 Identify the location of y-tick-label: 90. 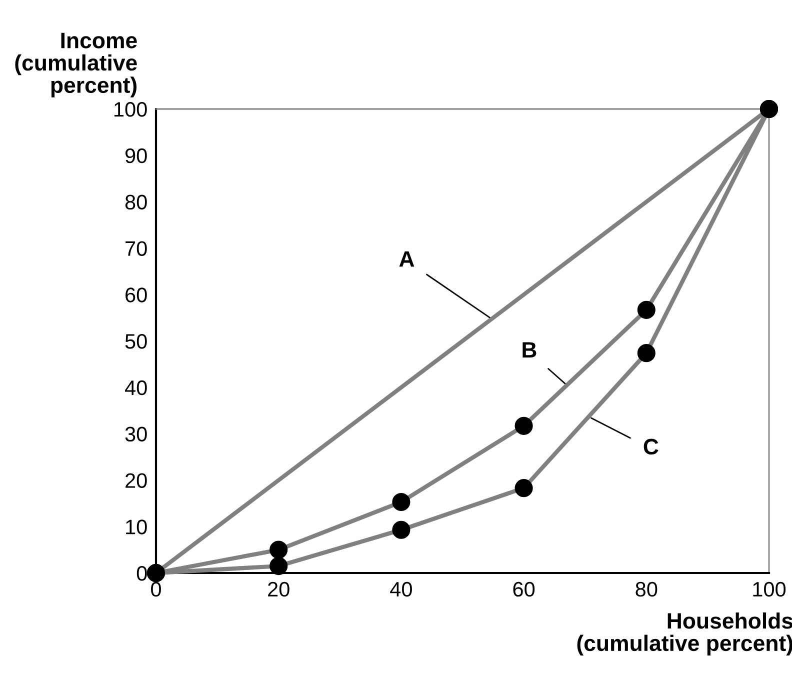
(136, 156).